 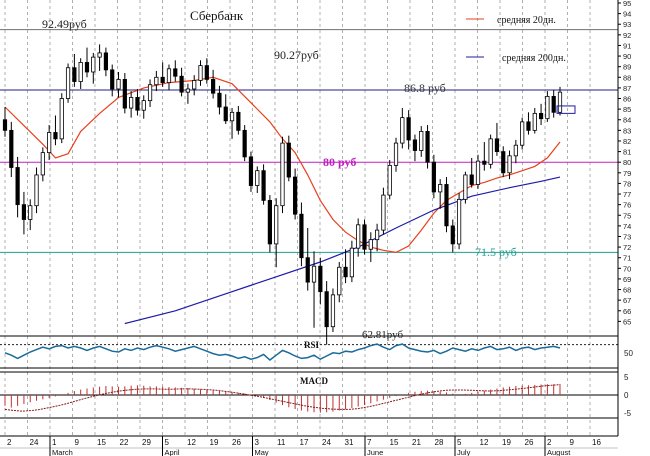 What do you see at coordinates (627, 258) in the screenshot?
I see `price-tick-label: 71` at bounding box center [627, 258].